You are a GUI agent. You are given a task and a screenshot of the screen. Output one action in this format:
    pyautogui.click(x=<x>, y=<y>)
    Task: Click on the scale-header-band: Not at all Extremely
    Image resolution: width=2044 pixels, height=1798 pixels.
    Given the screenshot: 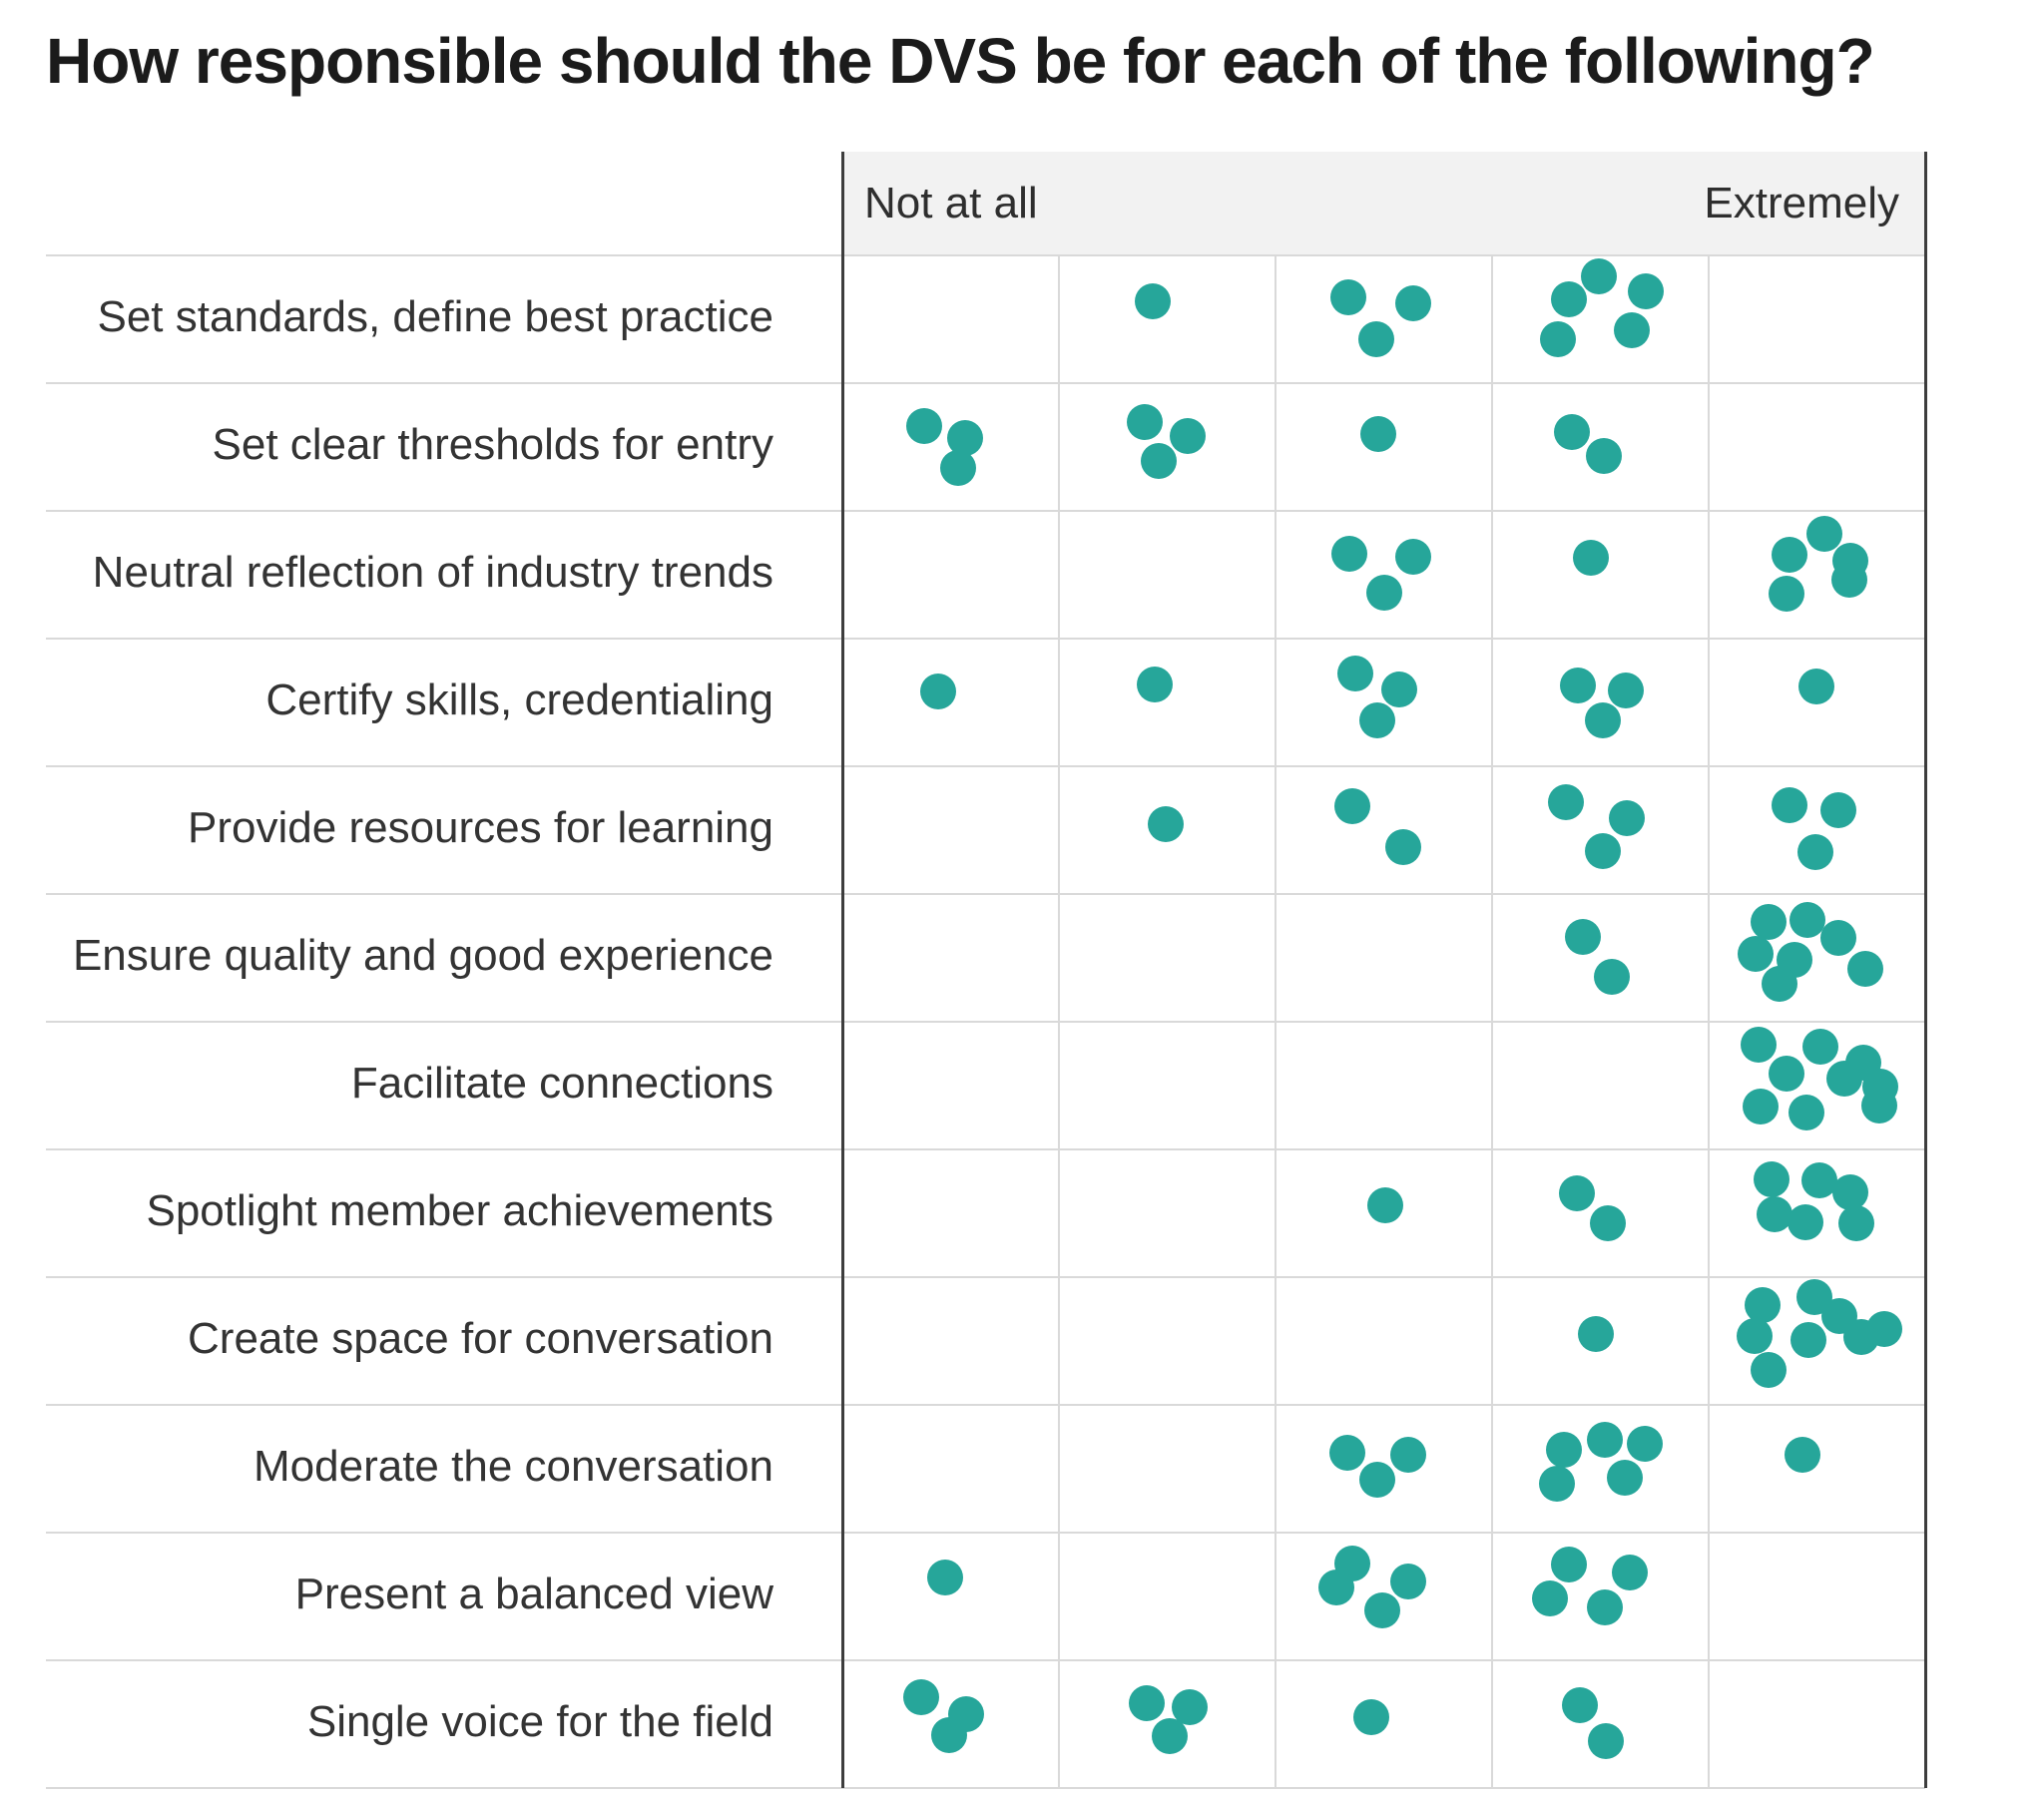 What is the action you would take?
    pyautogui.click(x=1383, y=203)
    